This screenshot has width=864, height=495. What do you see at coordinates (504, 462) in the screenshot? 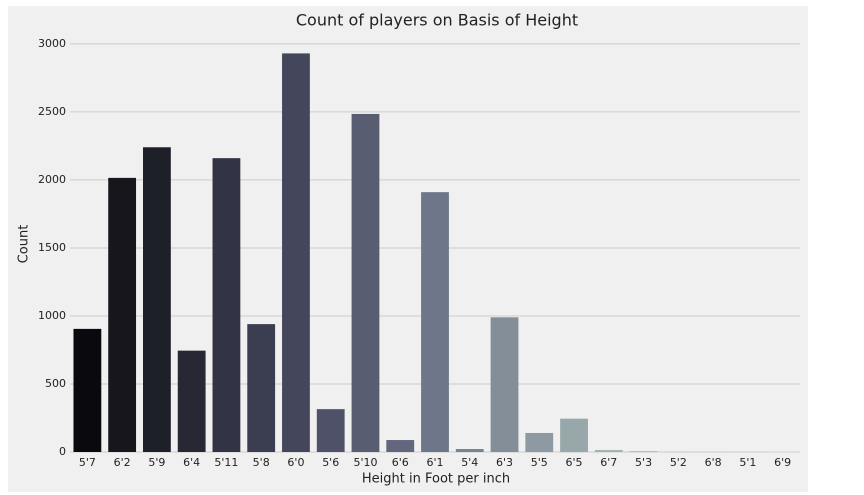
I see `x-tick-label: 6'3` at bounding box center [504, 462].